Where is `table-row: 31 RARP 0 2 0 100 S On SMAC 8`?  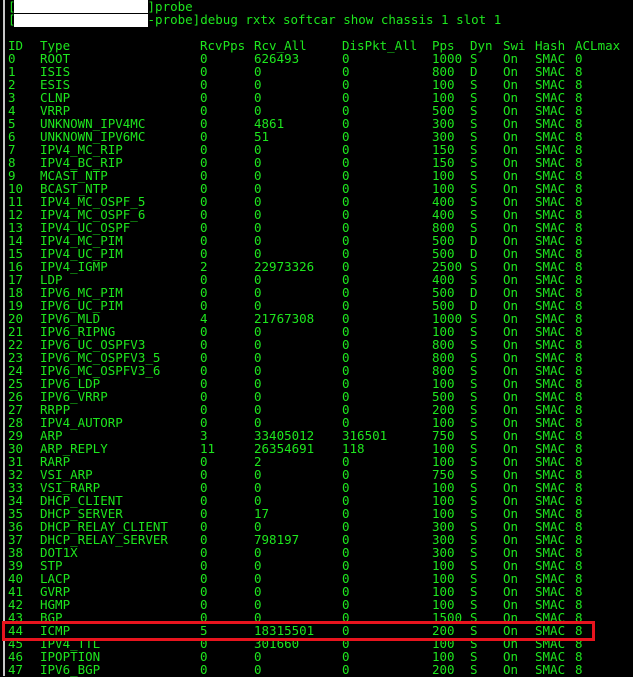
table-row: 31 RARP 0 2 0 100 S On SMAC 8 is located at coordinates (316, 461).